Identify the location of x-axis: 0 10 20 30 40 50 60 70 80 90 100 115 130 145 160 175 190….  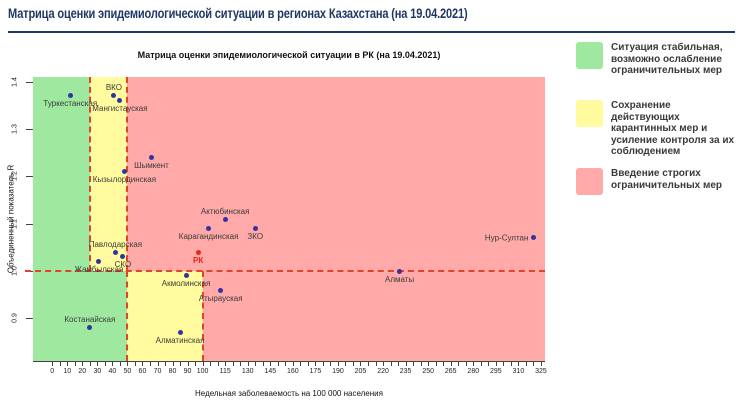
(290, 372).